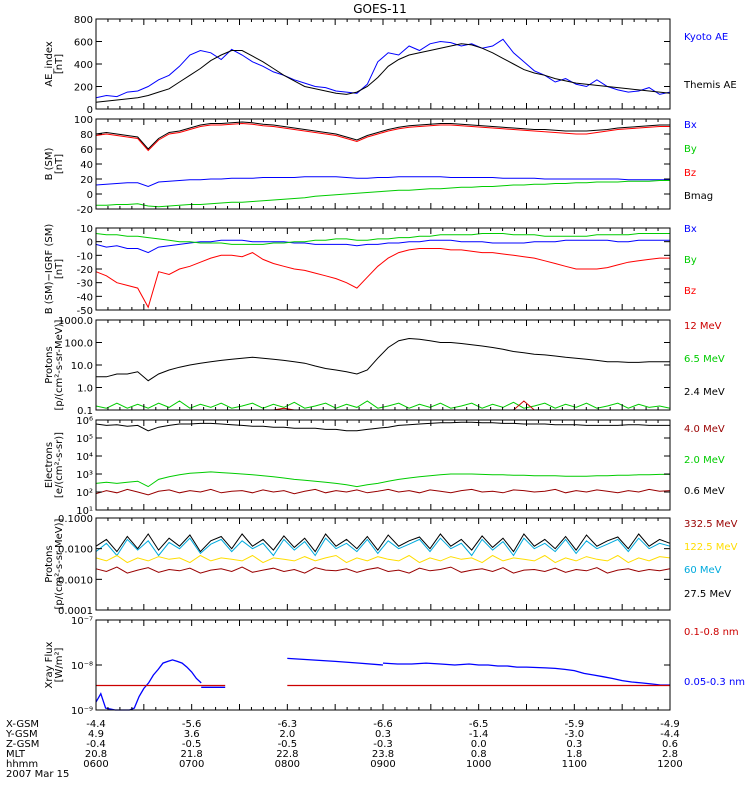 The height and width of the screenshot is (800, 750). What do you see at coordinates (704, 460) in the screenshot?
I see `legend-electrons-1: 2.0 MeV` at bounding box center [704, 460].